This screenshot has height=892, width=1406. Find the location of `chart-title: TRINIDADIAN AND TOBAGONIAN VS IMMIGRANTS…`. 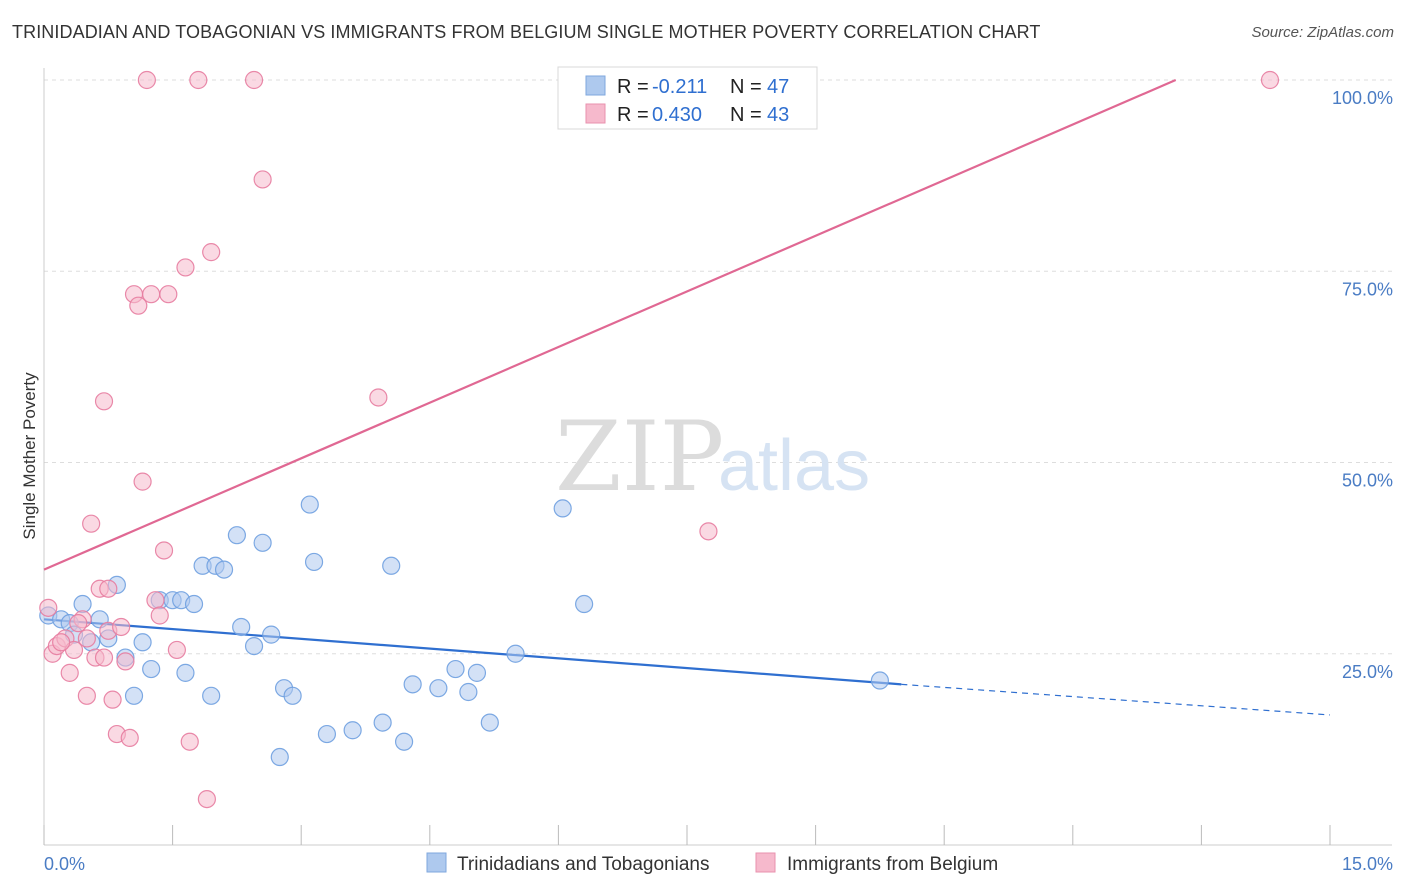

chart-title: TRINIDADIAN AND TOBAGONIAN VS IMMIGRANTS… is located at coordinates (526, 32).